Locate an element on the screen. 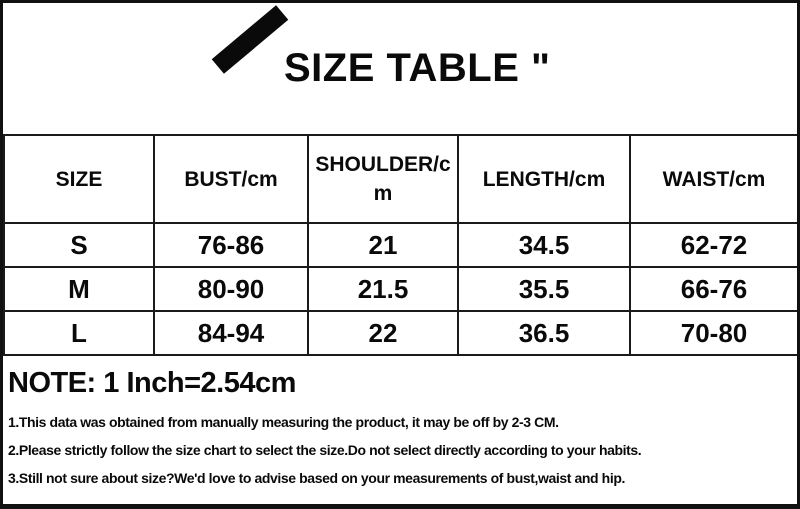 The height and width of the screenshot is (509, 800). cell-length: 35.5 is located at coordinates (544, 289).